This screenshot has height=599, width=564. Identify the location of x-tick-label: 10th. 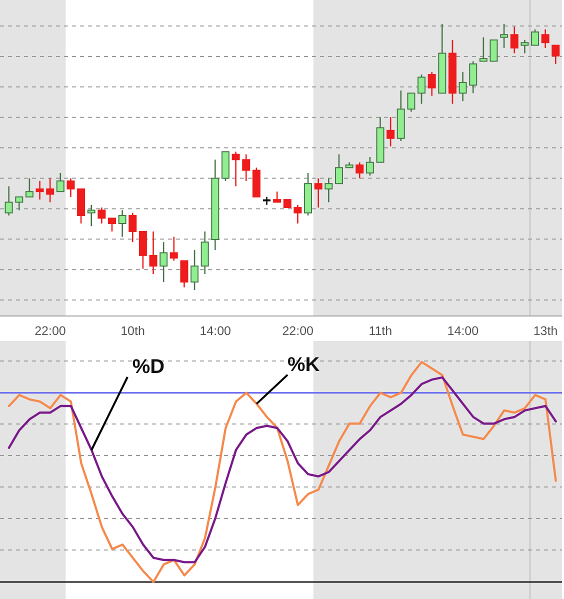
(132, 331).